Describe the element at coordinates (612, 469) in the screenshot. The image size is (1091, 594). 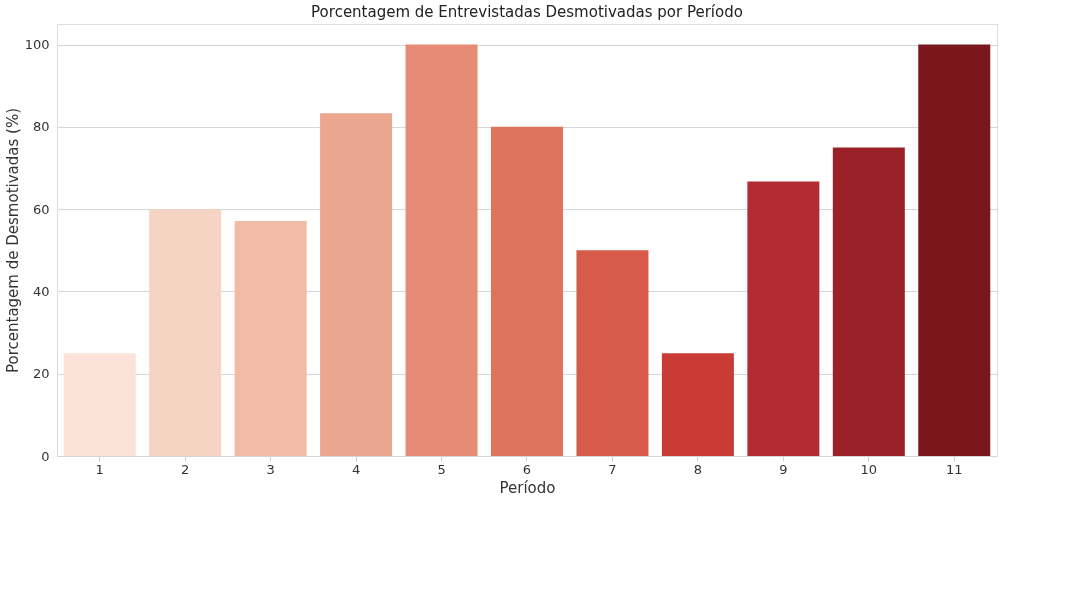
I see `x-tick-label: 7` at that location.